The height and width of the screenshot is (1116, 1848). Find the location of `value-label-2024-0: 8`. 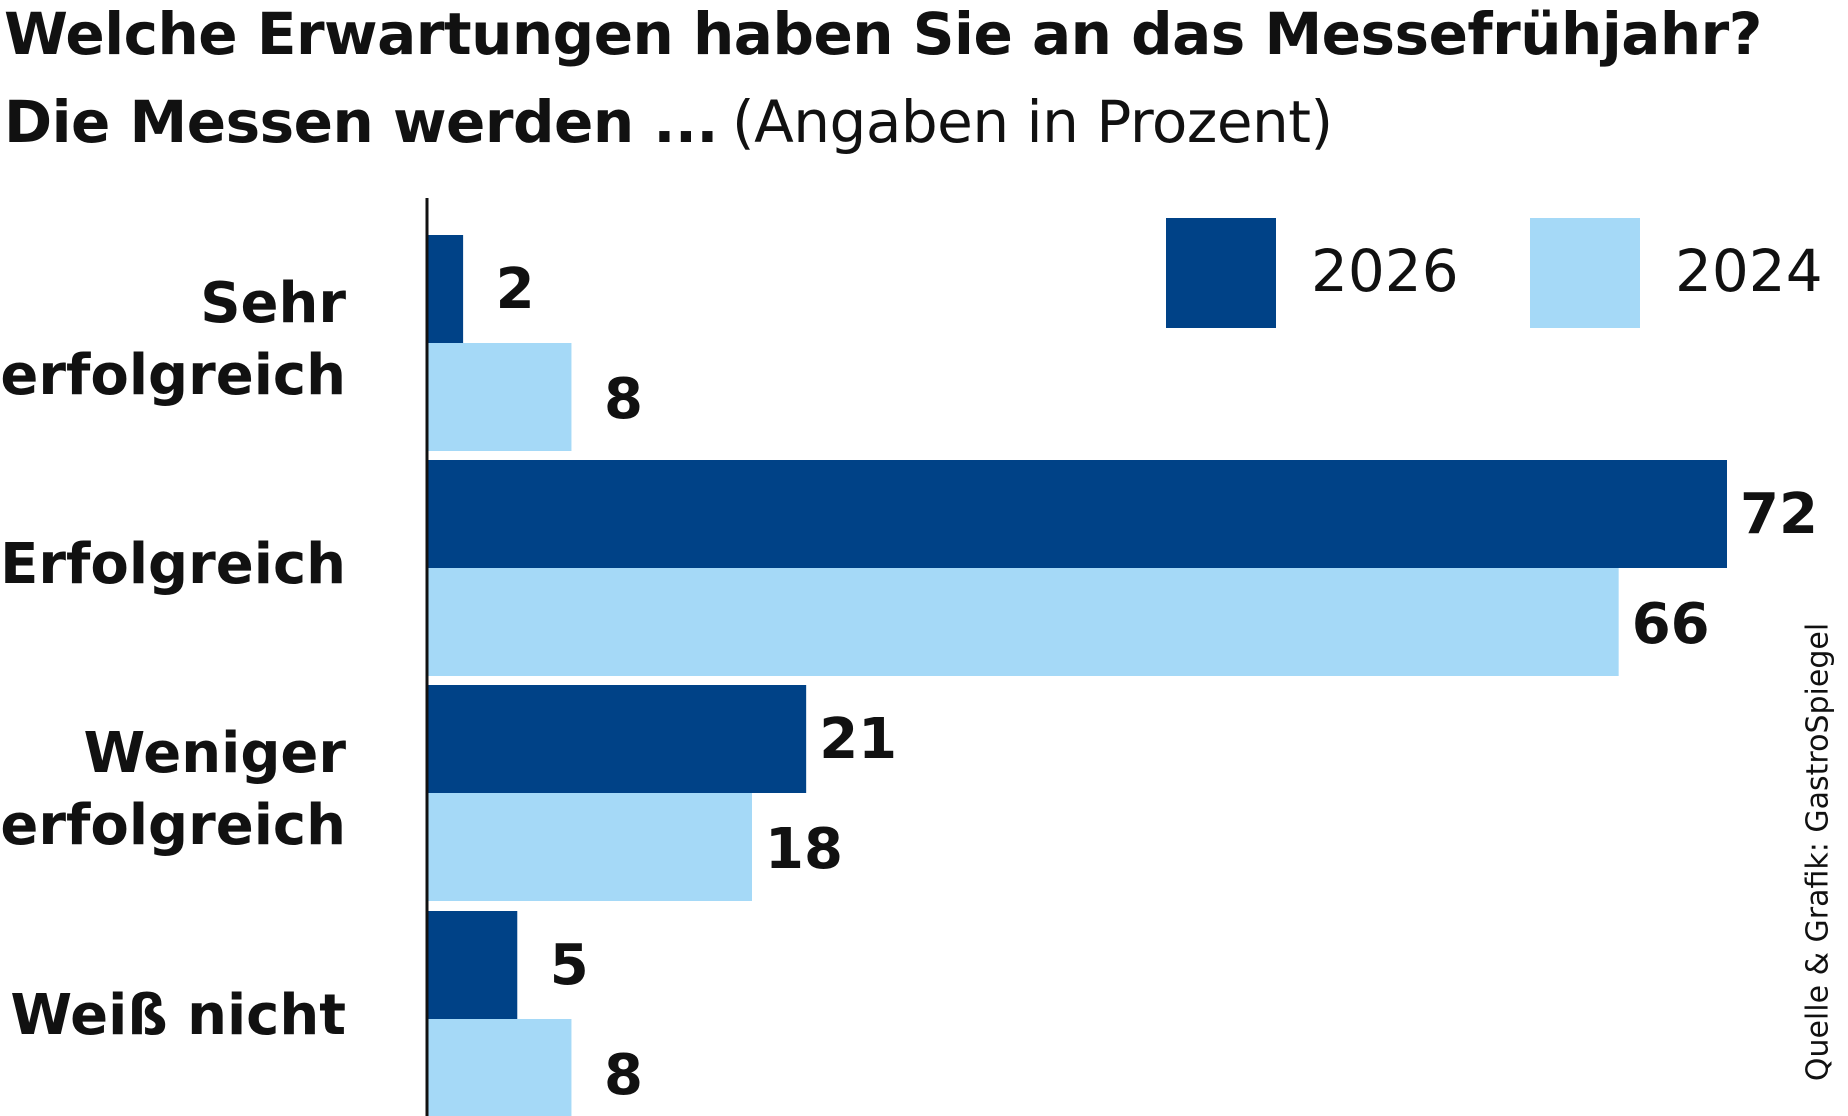

value-label-2024-0: 8 is located at coordinates (623, 399).